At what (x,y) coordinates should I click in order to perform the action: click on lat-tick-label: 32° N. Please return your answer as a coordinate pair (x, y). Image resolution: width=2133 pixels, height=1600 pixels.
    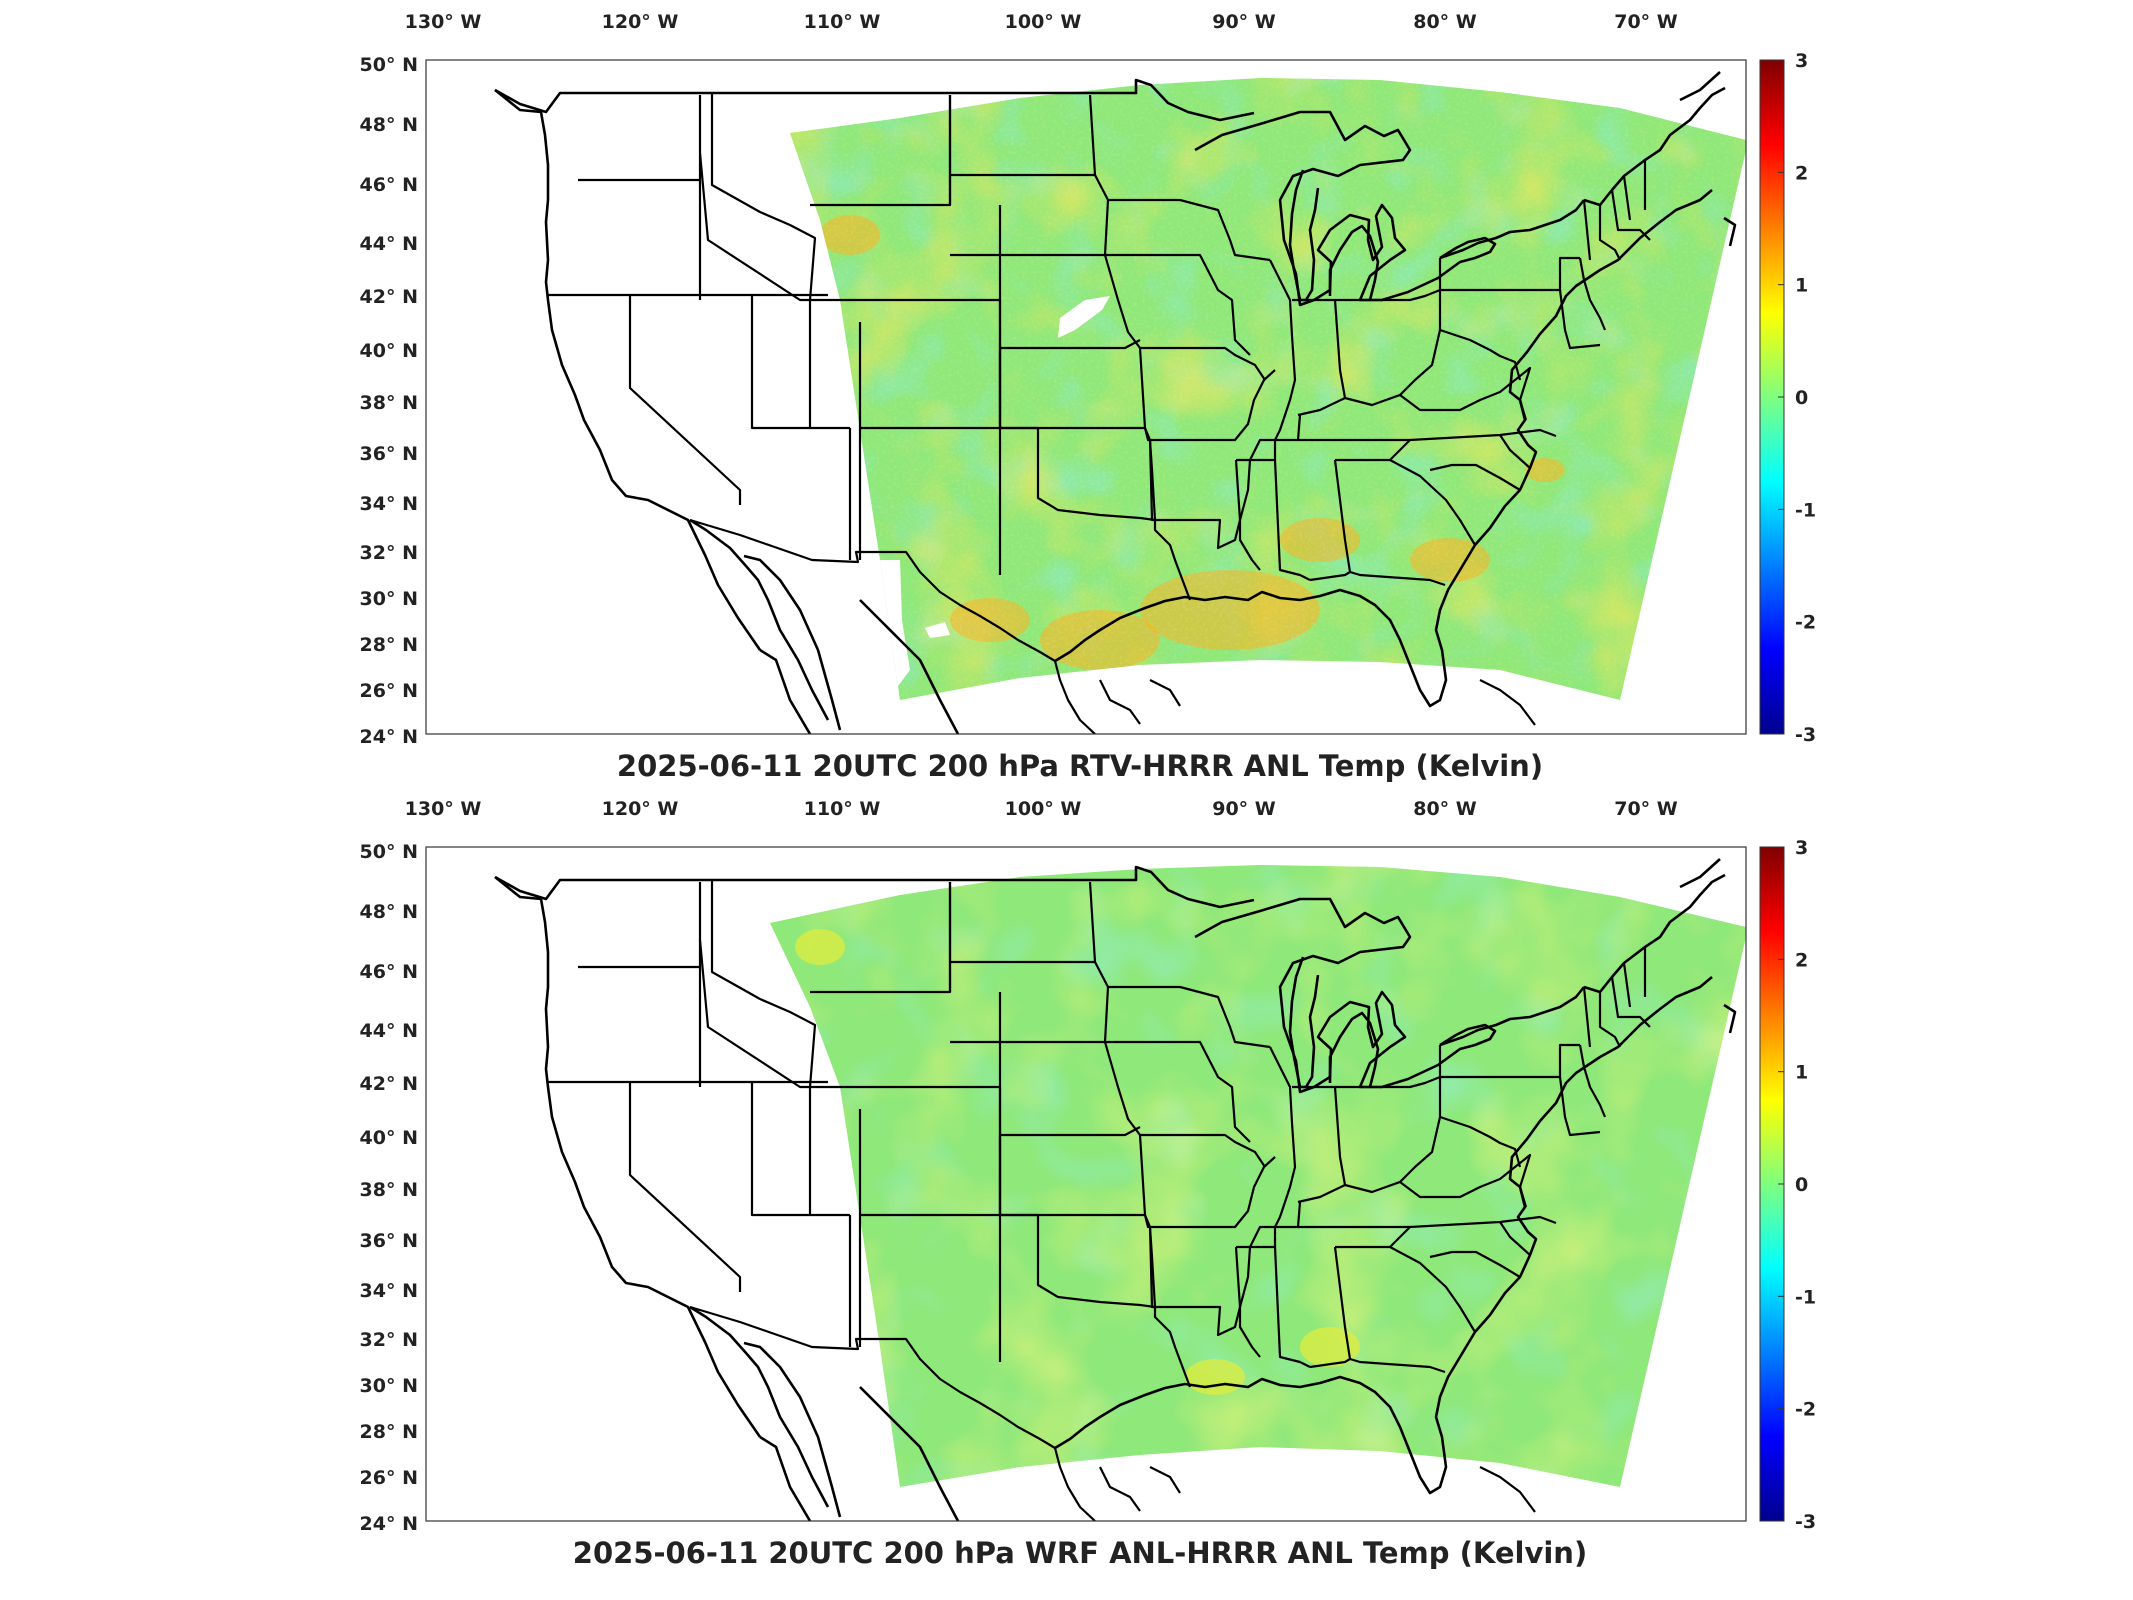
    Looking at the image, I should click on (389, 553).